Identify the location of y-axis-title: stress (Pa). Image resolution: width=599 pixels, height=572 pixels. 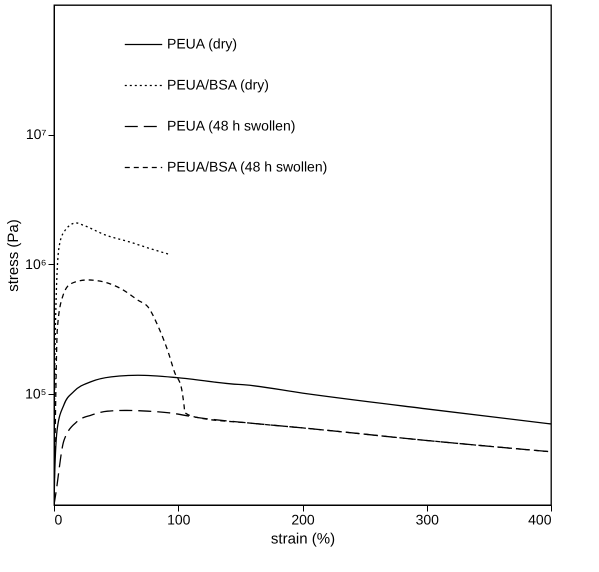
(13, 255).